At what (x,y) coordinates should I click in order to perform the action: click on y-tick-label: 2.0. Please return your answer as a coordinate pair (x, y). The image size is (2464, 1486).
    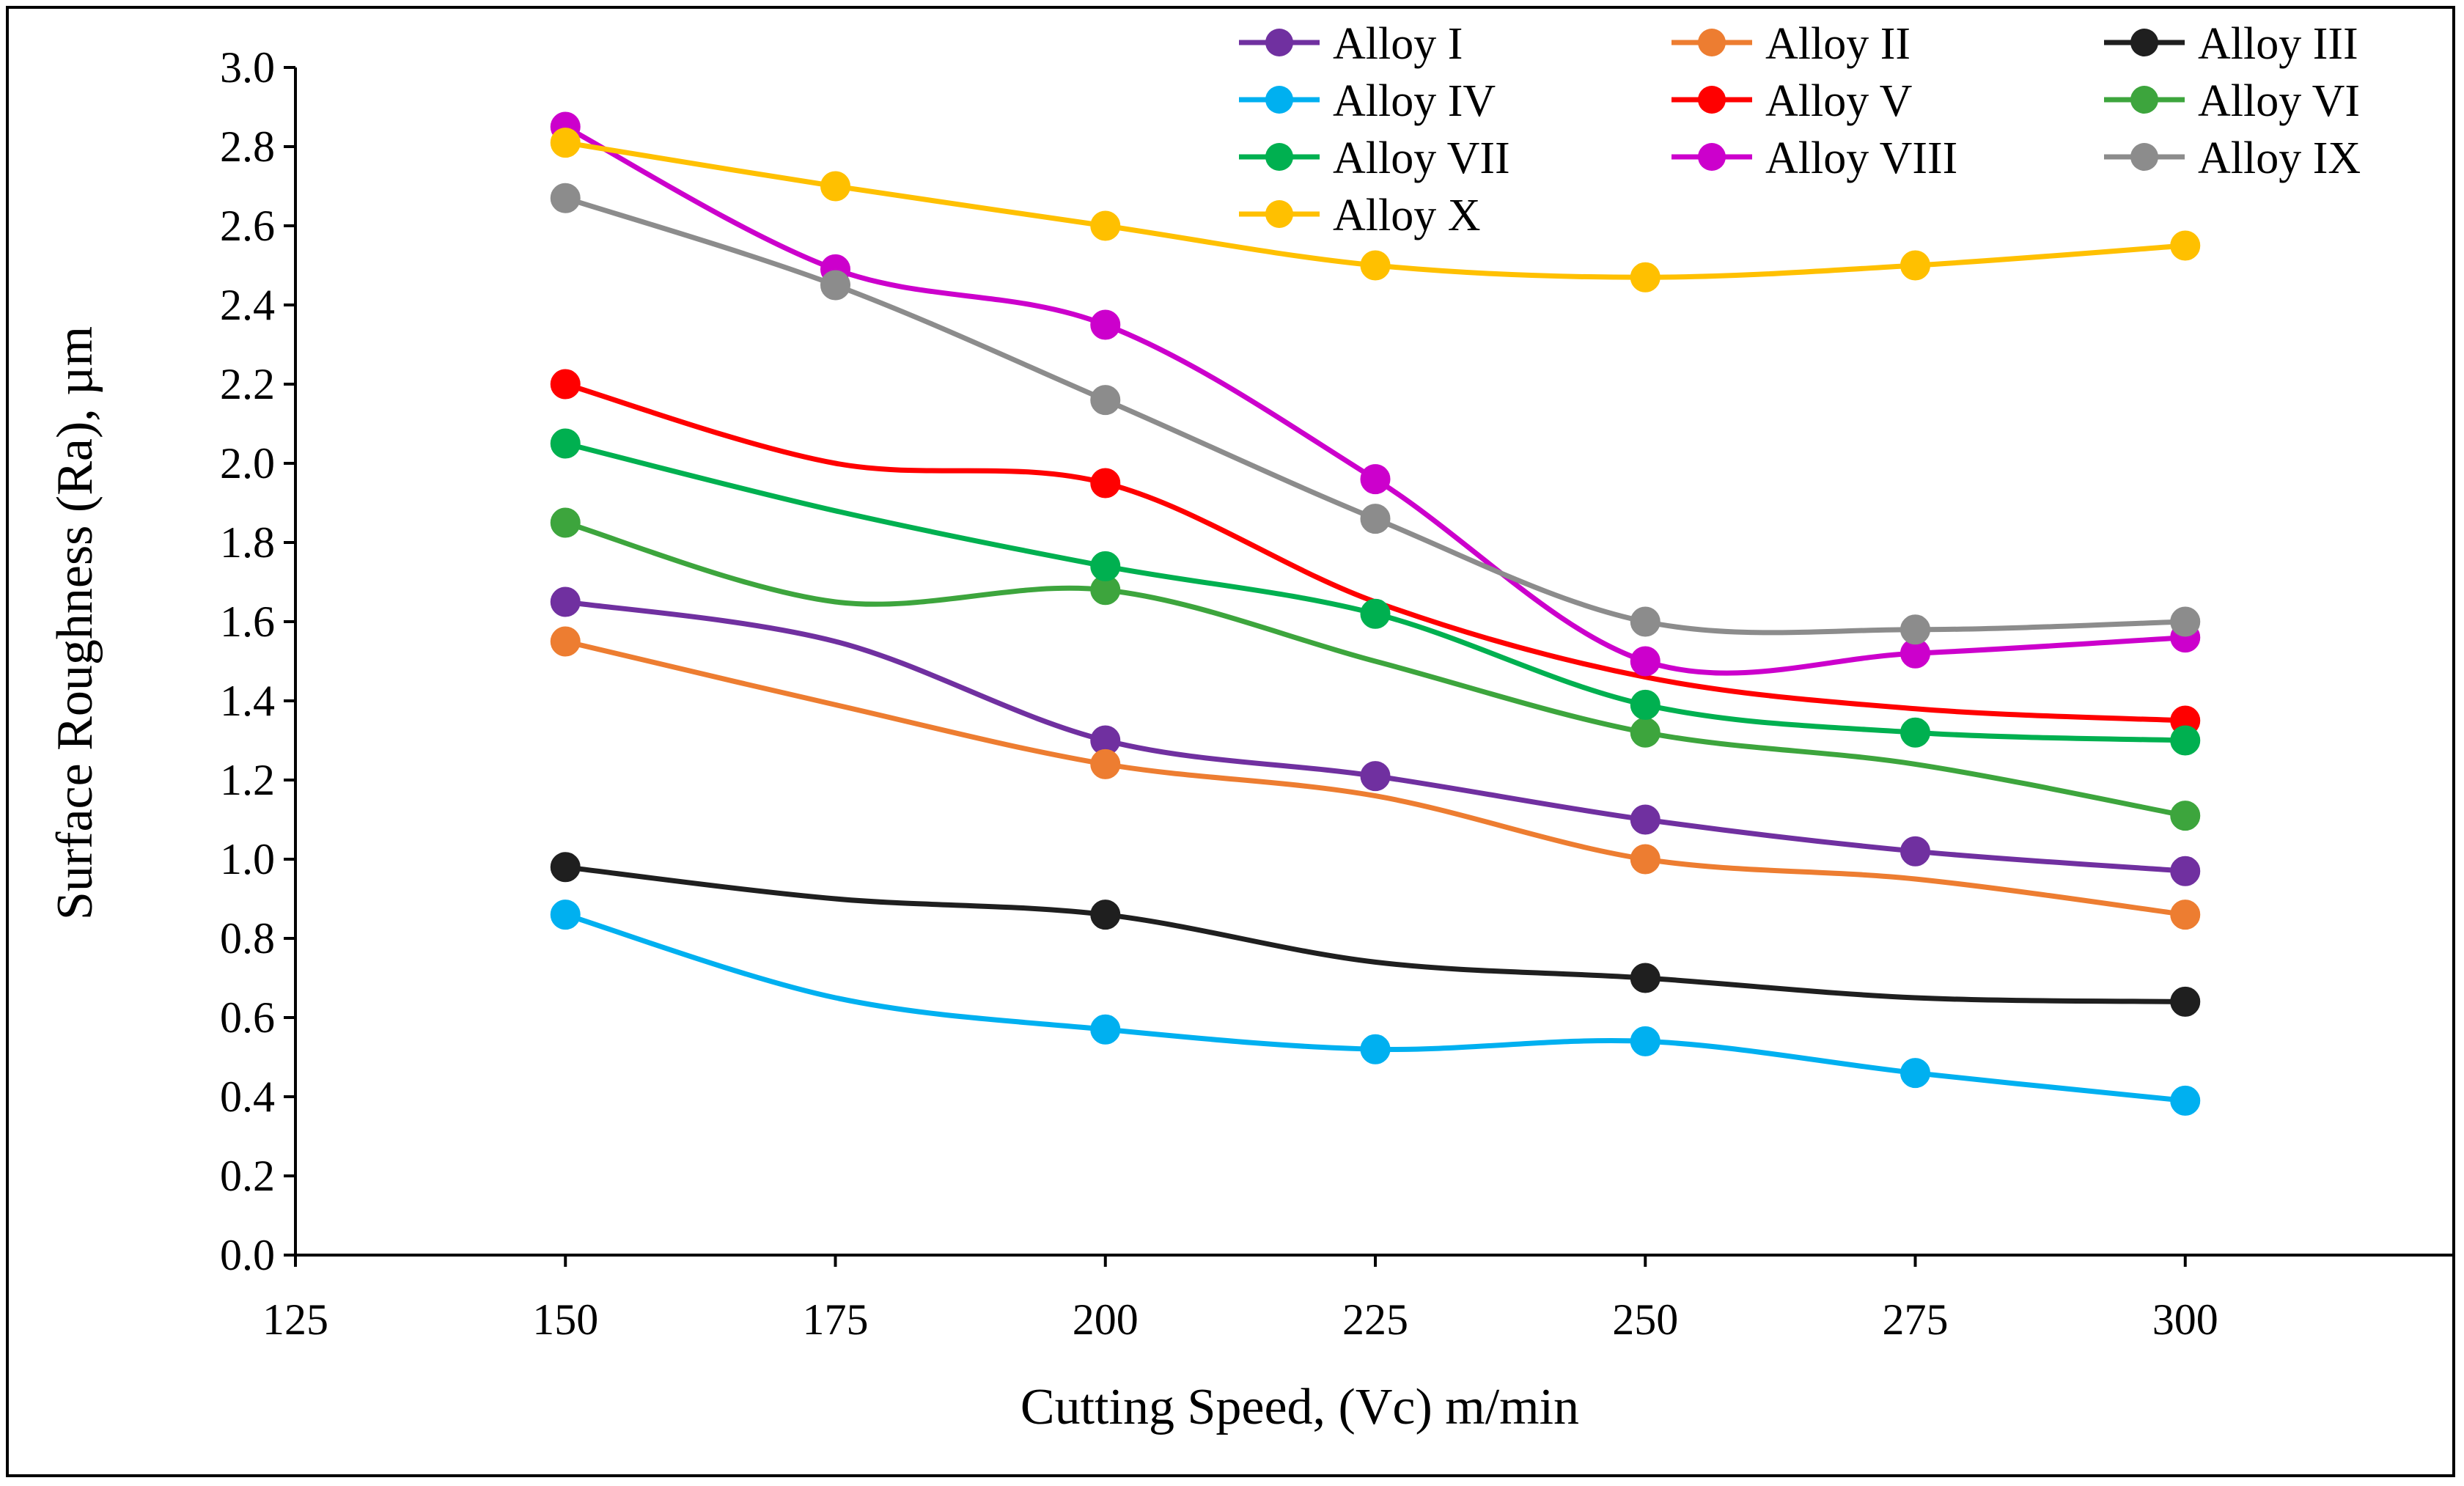
    Looking at the image, I should click on (247, 464).